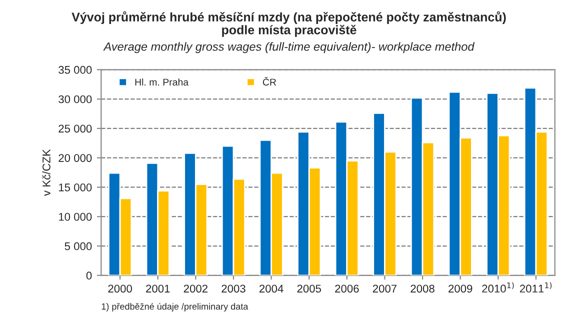 The height and width of the screenshot is (324, 578). What do you see at coordinates (158, 288) in the screenshot?
I see `x-tick-label: 2001` at bounding box center [158, 288].